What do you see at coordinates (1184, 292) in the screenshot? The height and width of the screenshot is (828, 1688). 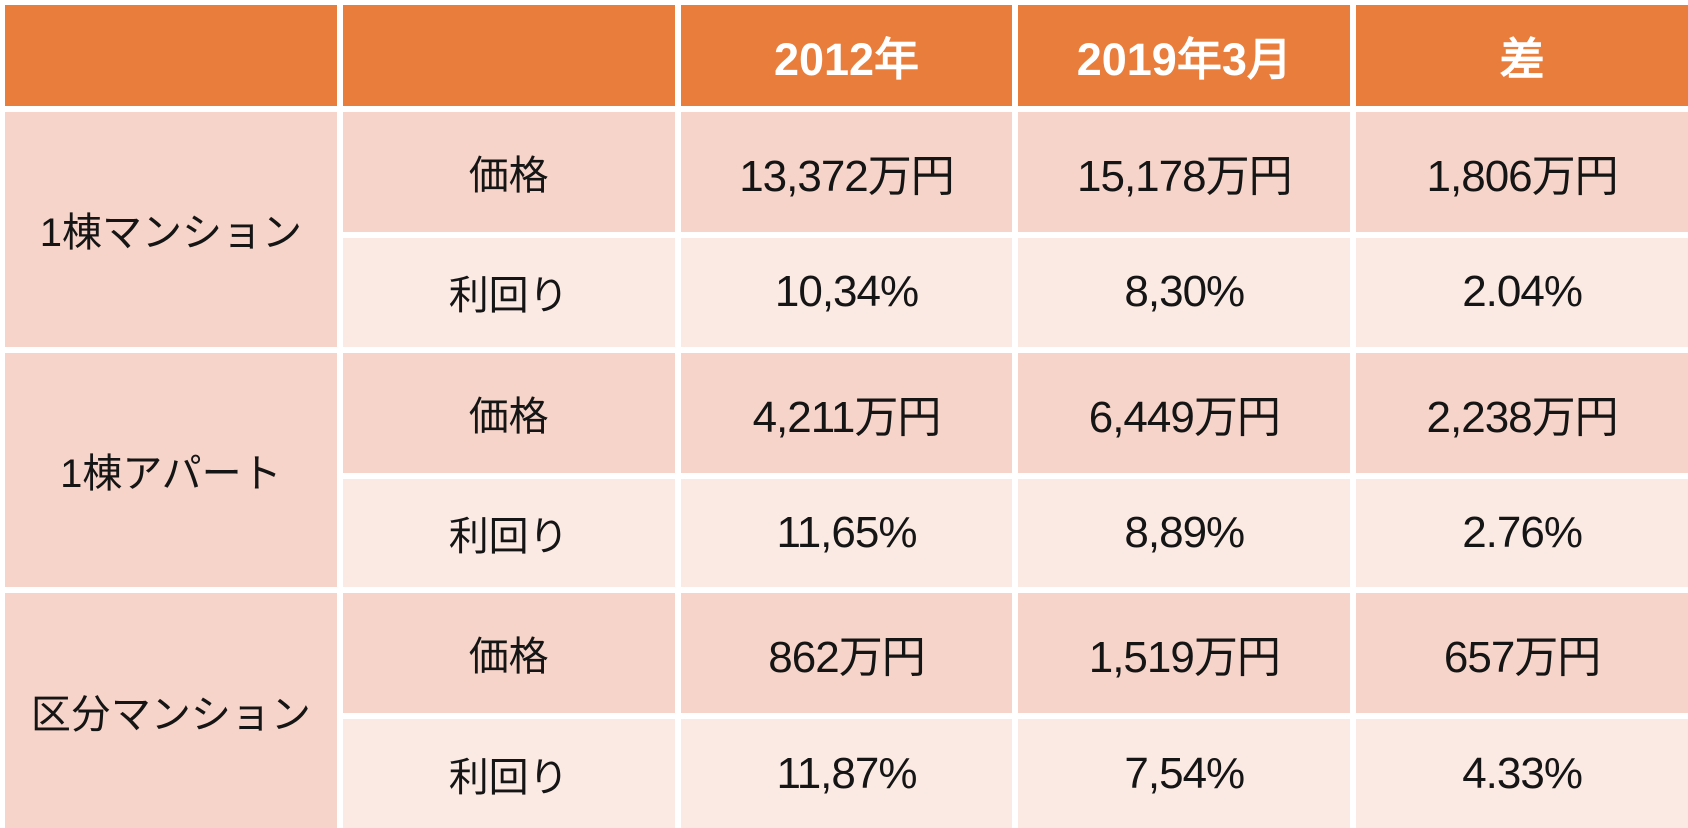 I see `value-2019: 8,30%` at bounding box center [1184, 292].